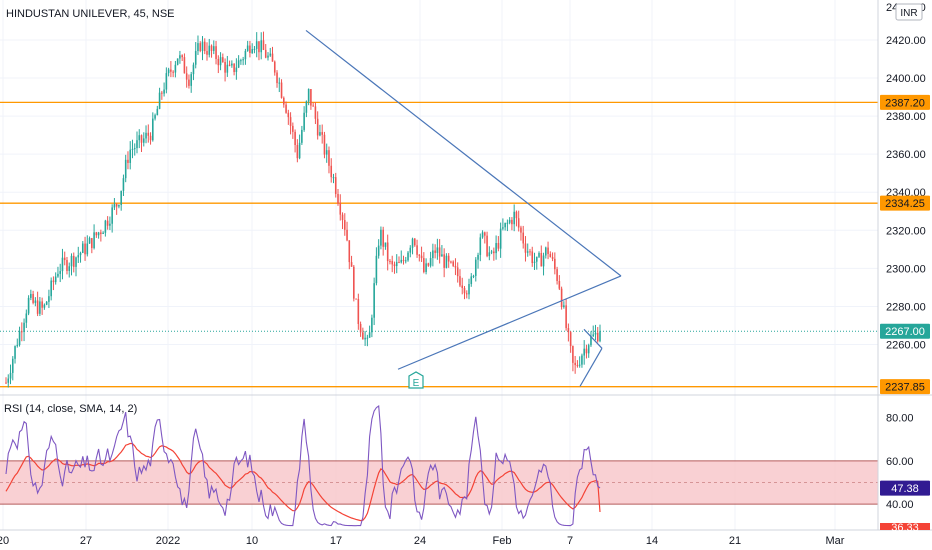  I want to click on earnings-marker: E, so click(416, 380).